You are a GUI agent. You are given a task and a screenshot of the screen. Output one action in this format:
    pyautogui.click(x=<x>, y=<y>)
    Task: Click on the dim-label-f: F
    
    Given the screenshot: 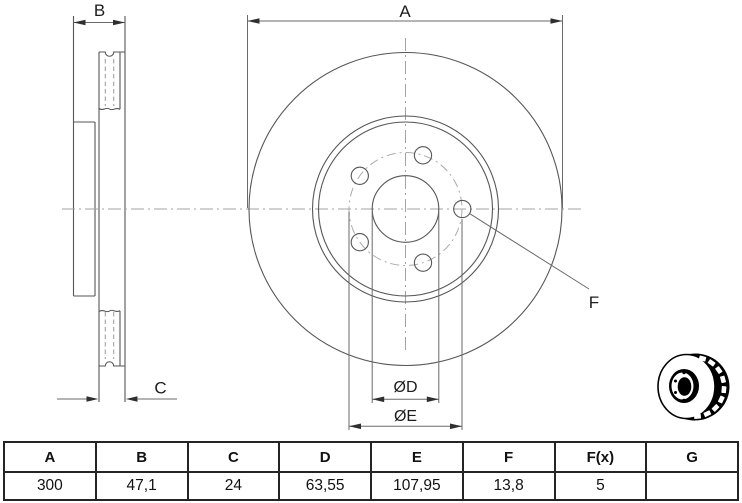 What is the action you would take?
    pyautogui.click(x=594, y=302)
    